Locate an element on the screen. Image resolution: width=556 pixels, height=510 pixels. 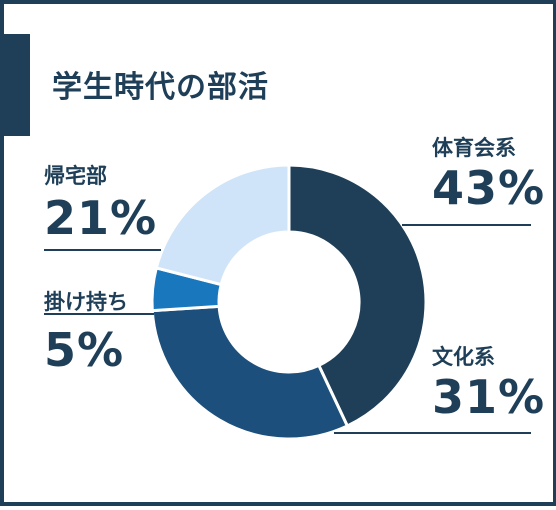
label-bunkakei: 文化系 31% is located at coordinates (489, 384).